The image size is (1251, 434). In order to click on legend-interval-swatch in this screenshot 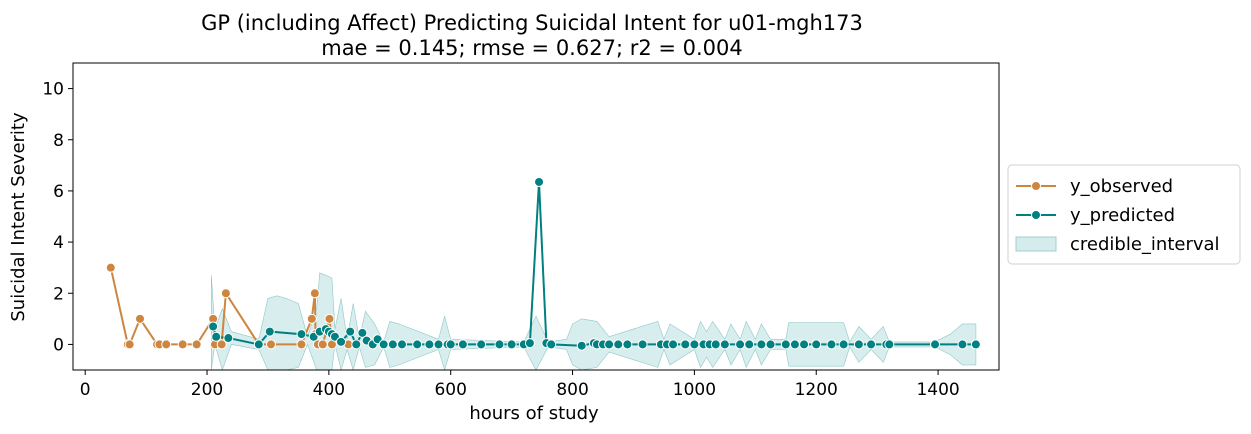, I will do `click(1036, 244)`.